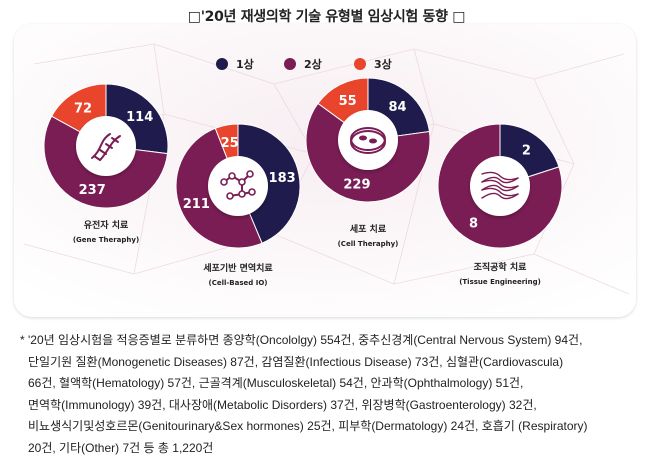  I want to click on legend-label: 3상, so click(383, 64).